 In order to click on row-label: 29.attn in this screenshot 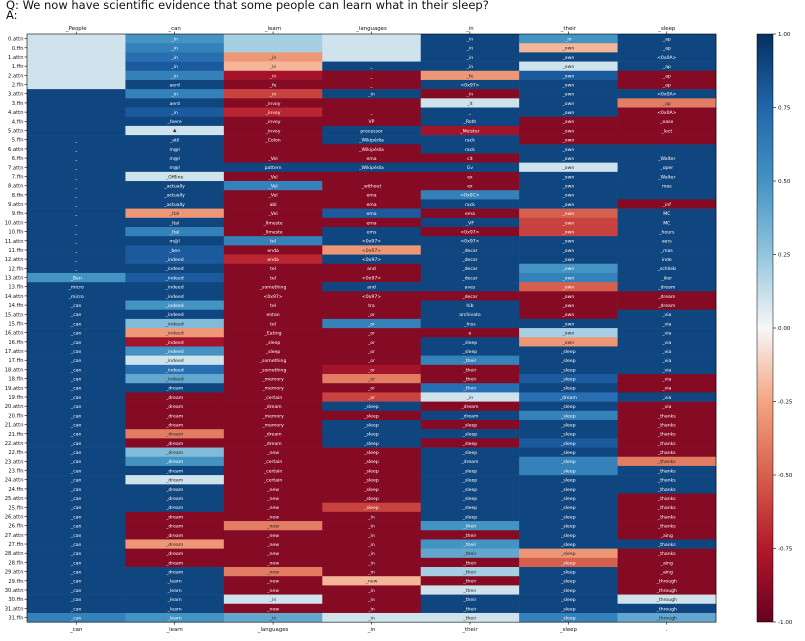, I will do `click(14, 573)`.